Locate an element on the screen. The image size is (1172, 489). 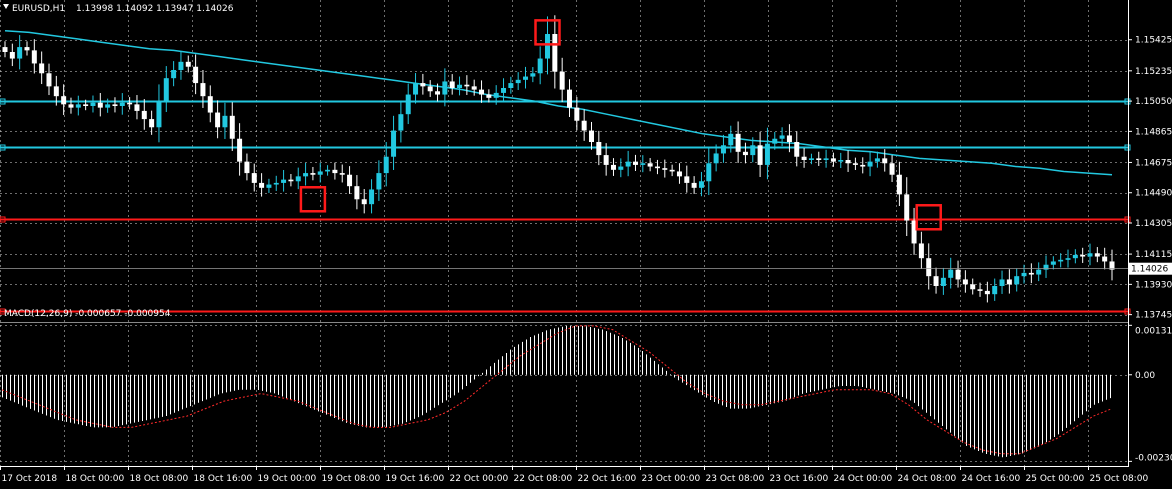
price-tick-label: 1.14115 is located at coordinates (1153, 255).